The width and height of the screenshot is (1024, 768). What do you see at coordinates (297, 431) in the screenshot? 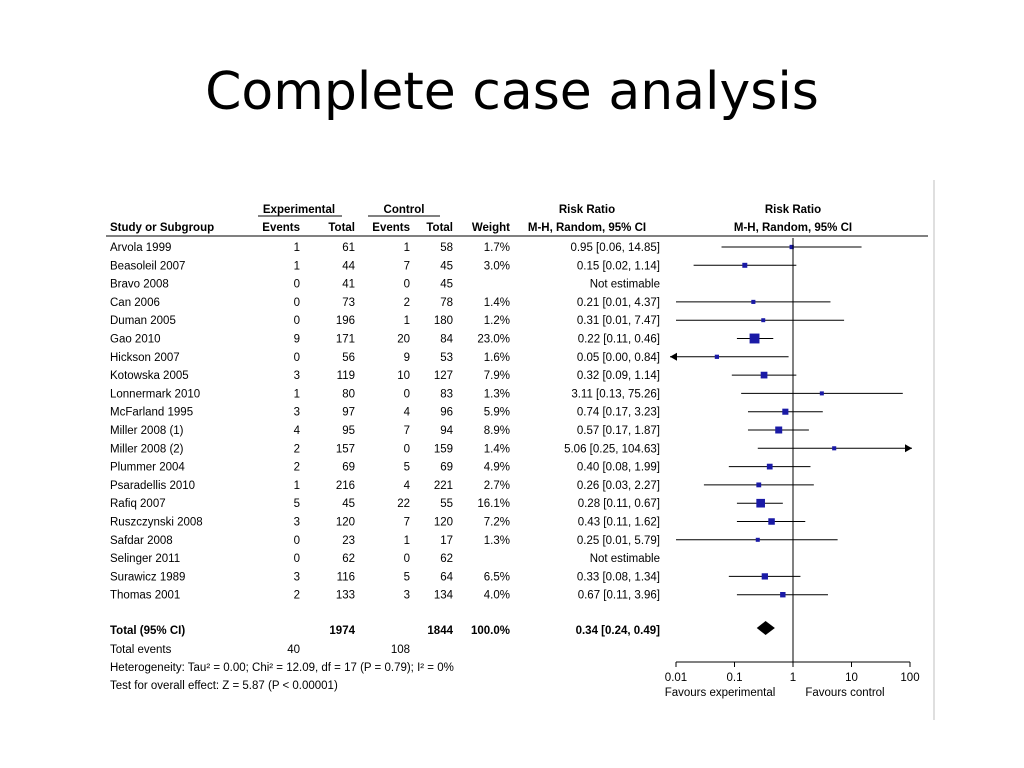
I see `exp-events: 4` at bounding box center [297, 431].